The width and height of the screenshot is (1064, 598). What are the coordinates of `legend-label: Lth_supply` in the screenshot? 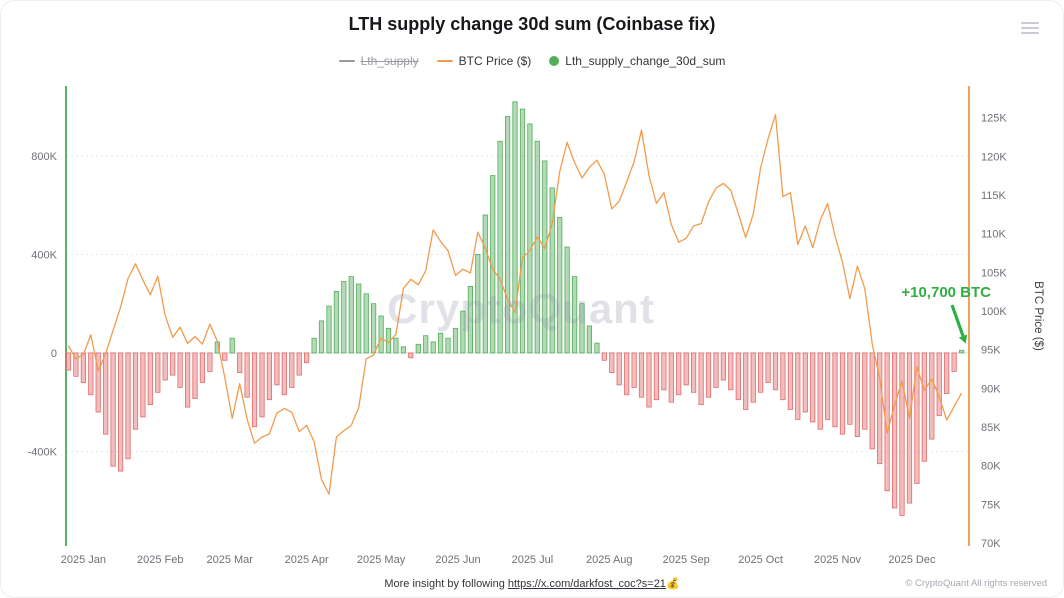 It's located at (389, 61).